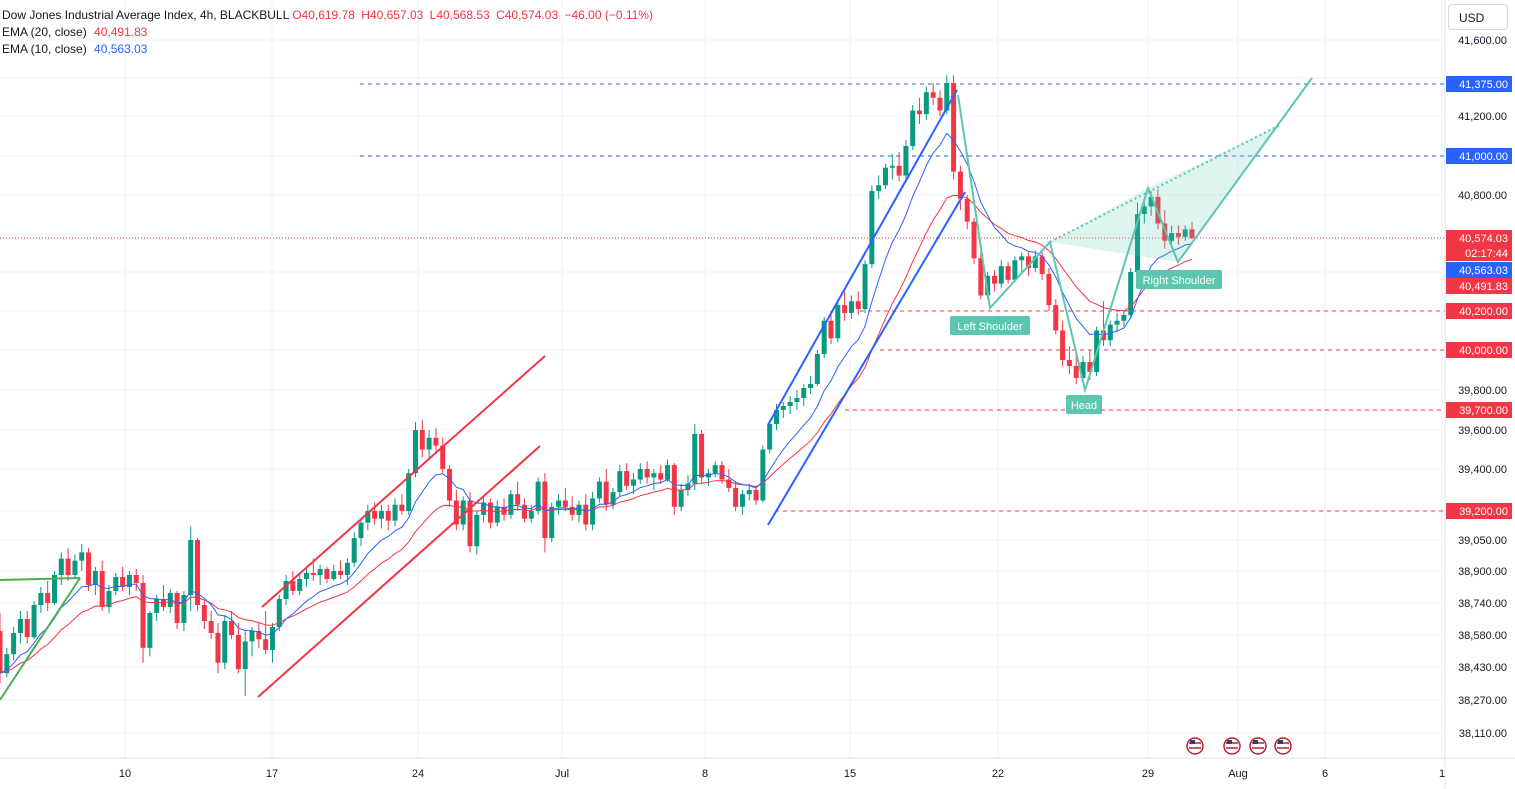 The height and width of the screenshot is (789, 1515). Describe the element at coordinates (399, 571) in the screenshot. I see `channel-lower-line` at that location.